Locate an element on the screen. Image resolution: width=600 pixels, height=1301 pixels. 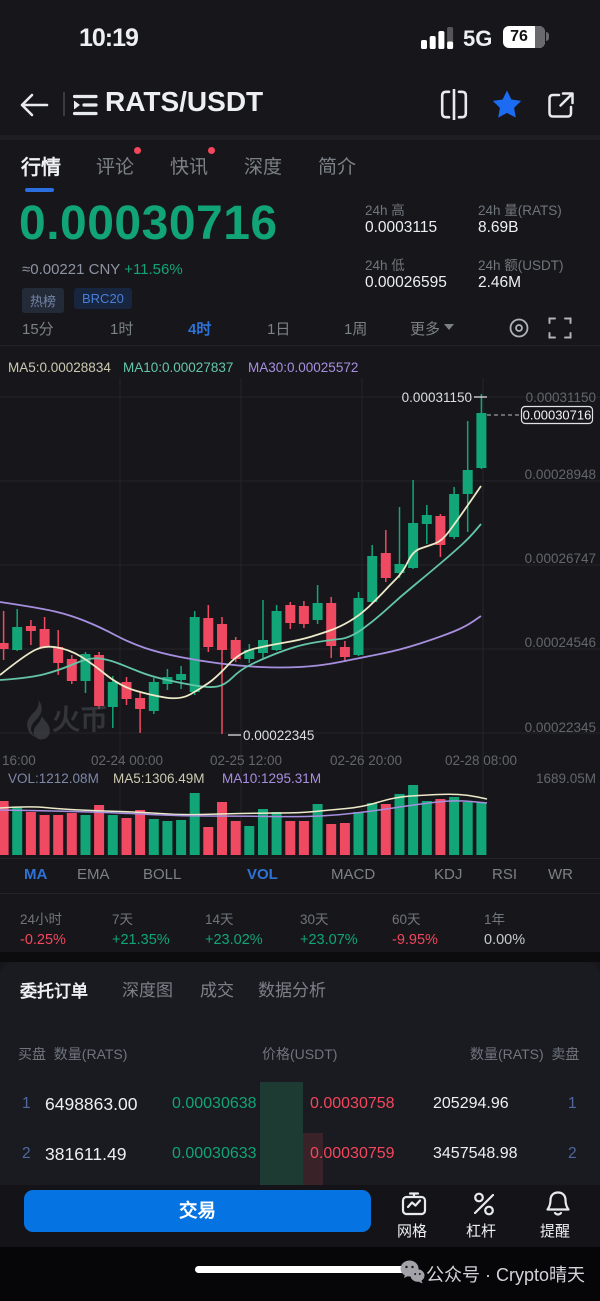
svg-text: MA5:1306.49M is located at coordinates (159, 778).